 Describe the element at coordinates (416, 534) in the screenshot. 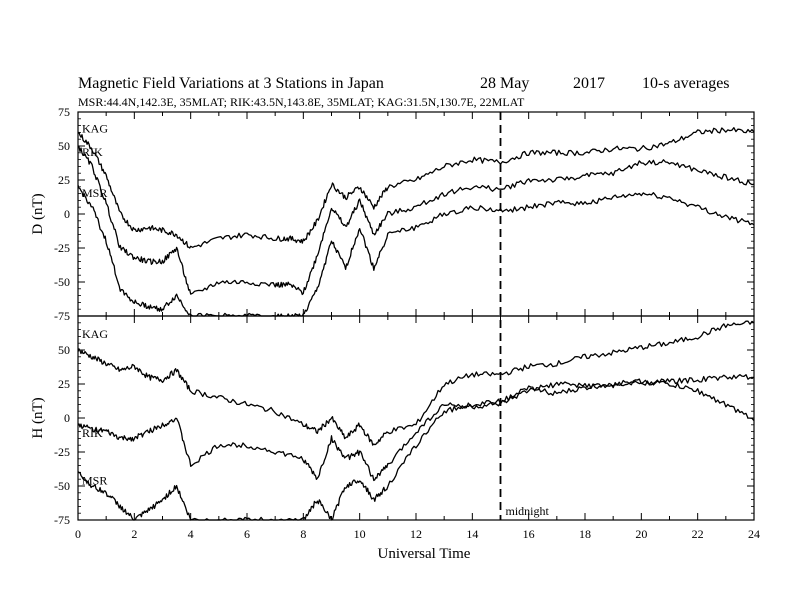

I see `x-tick-label: 12` at that location.